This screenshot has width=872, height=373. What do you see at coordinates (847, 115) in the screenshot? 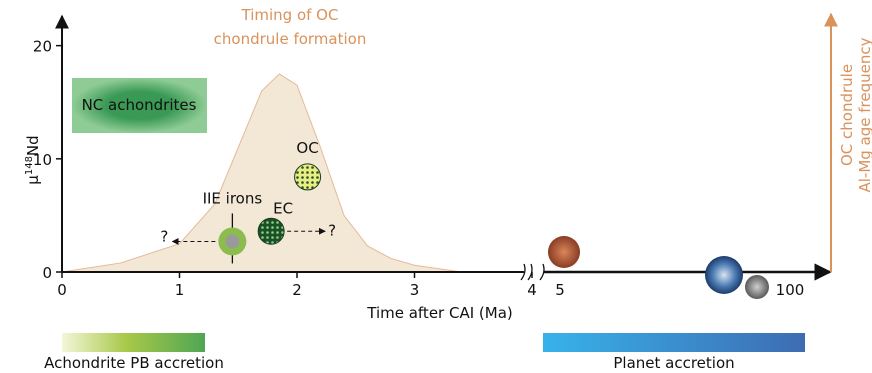
I see `right-axis-label: OC chondrule` at bounding box center [847, 115].